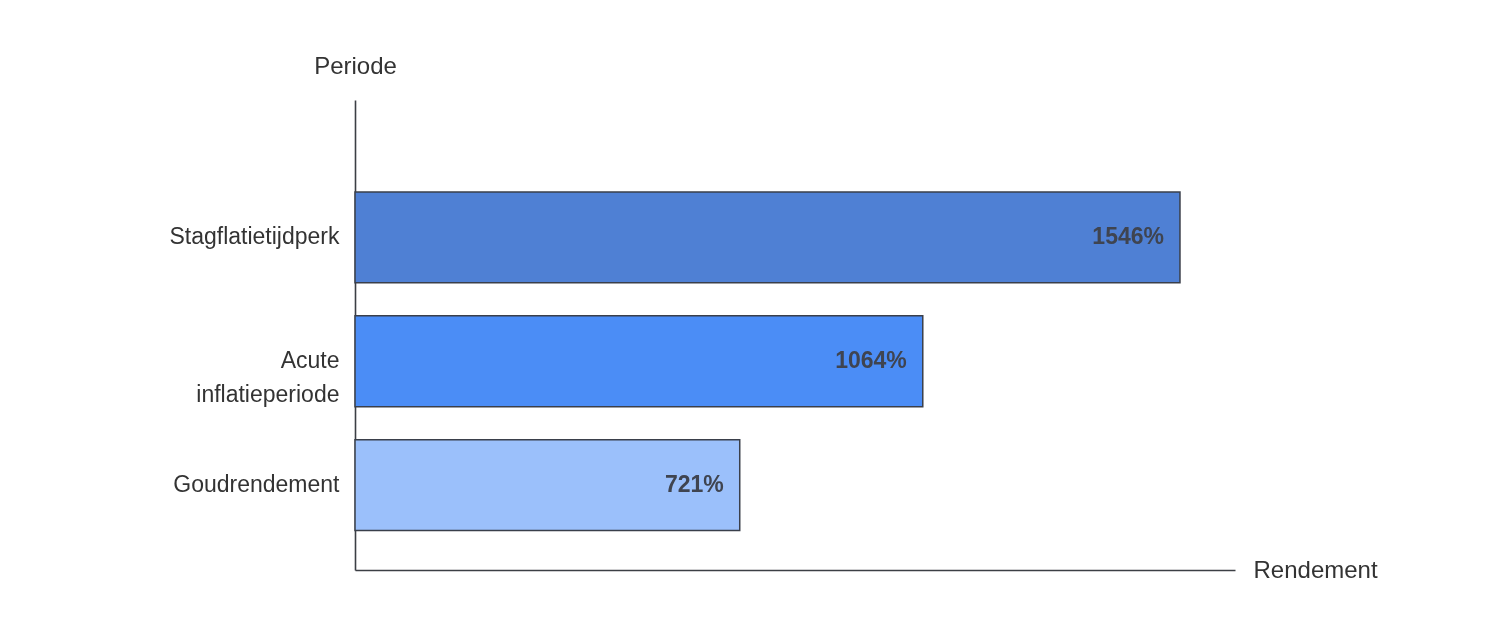 Image resolution: width=1500 pixels, height=618 pixels. What do you see at coordinates (257, 484) in the screenshot?
I see `y-tick-label: Goudrendement` at bounding box center [257, 484].